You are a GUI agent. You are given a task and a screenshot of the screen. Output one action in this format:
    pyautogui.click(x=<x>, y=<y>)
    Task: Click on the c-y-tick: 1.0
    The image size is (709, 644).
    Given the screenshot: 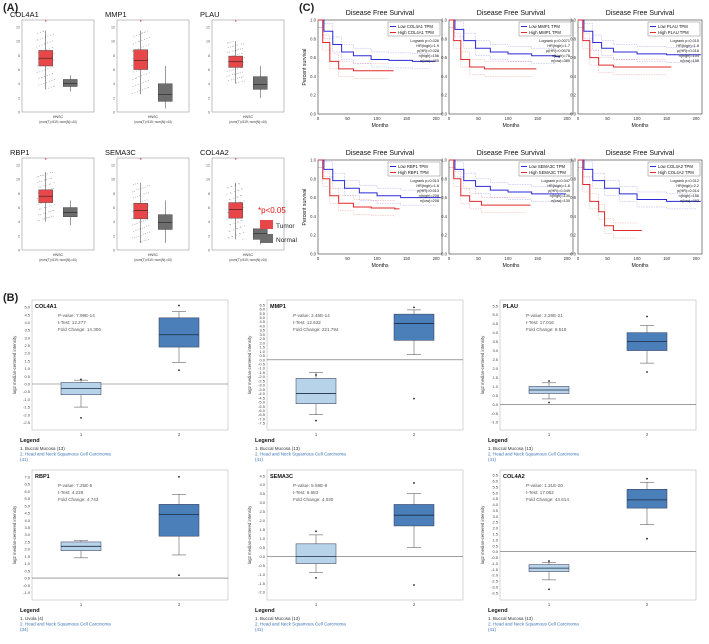 What is the action you would take?
    pyautogui.click(x=573, y=160)
    